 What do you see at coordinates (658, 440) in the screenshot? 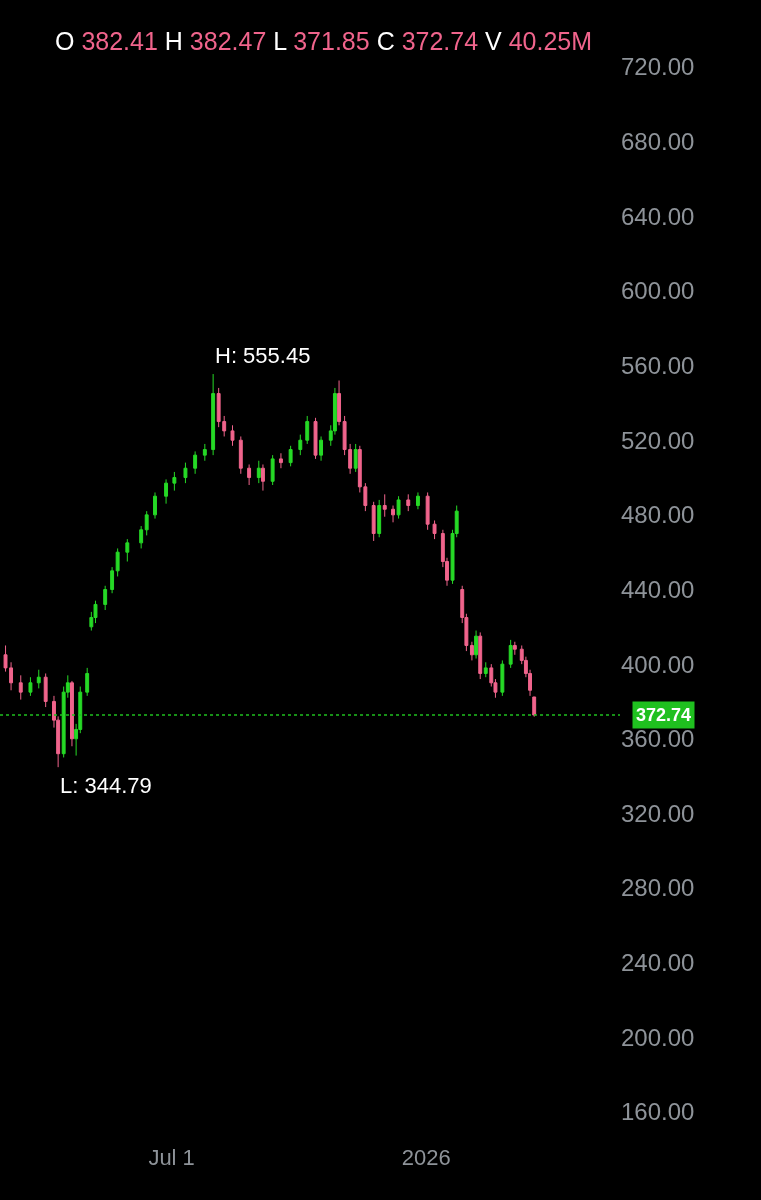
I see `y-tick-label: 520.00` at bounding box center [658, 440].